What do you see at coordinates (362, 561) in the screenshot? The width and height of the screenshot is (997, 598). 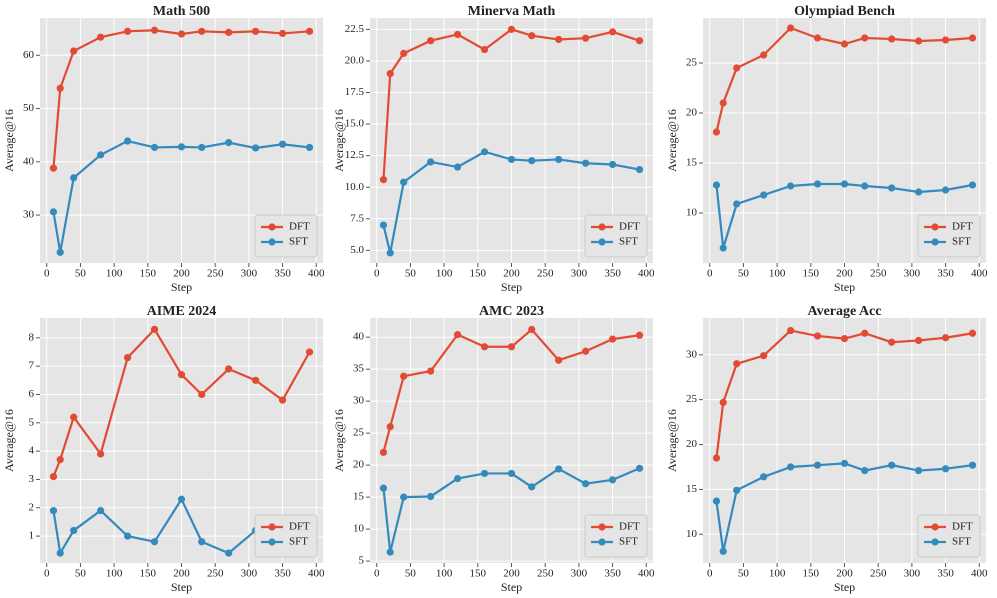 I see `y-tick-label: 5` at bounding box center [362, 561].